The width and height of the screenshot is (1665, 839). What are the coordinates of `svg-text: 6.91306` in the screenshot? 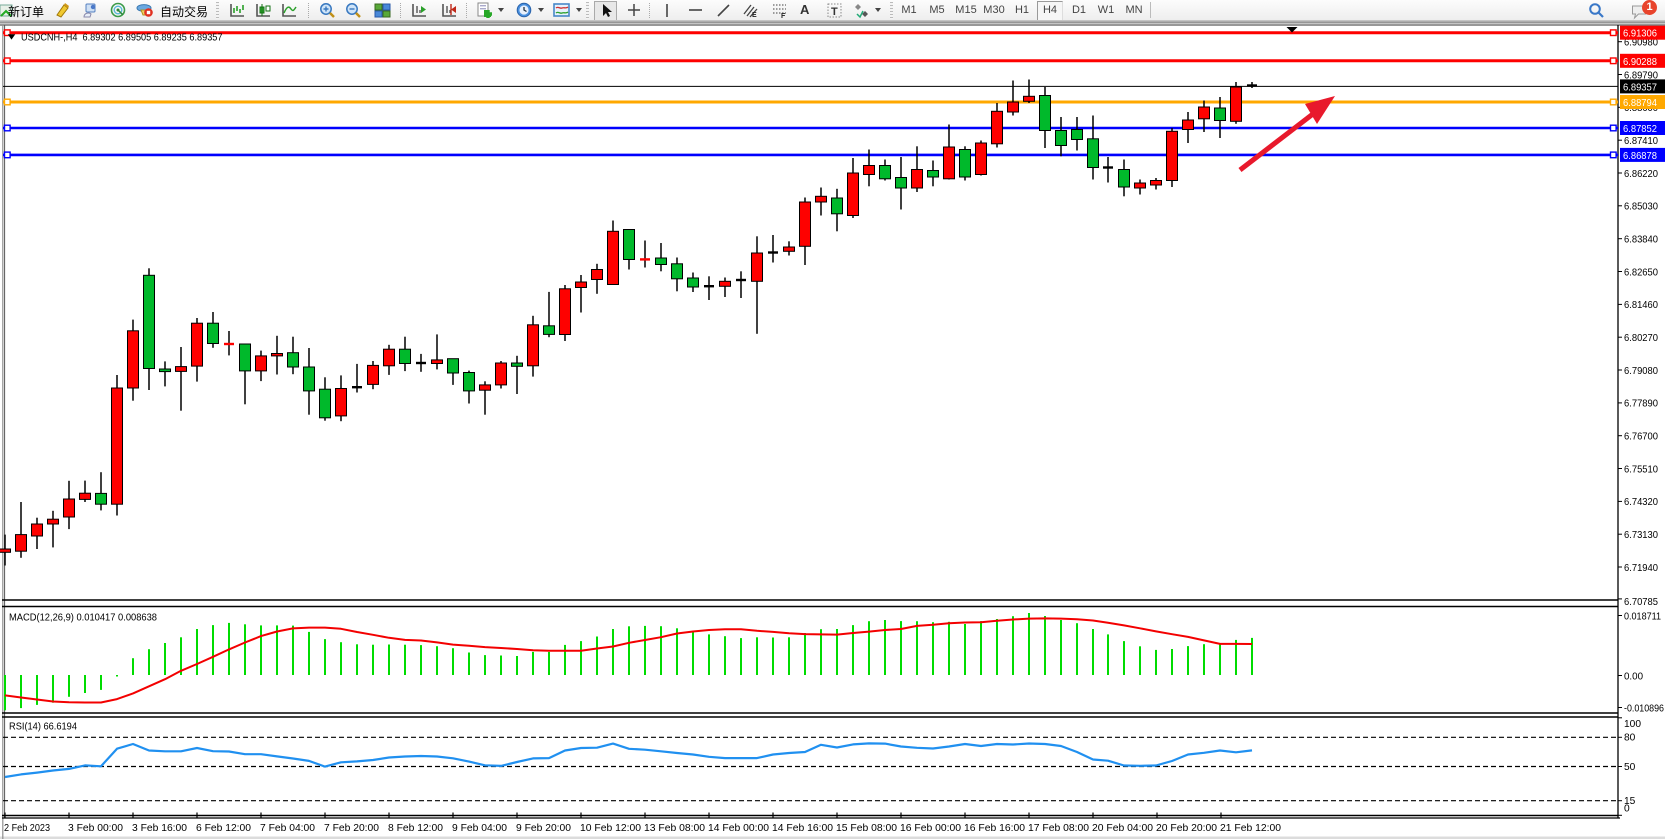 It's located at (1640, 34).